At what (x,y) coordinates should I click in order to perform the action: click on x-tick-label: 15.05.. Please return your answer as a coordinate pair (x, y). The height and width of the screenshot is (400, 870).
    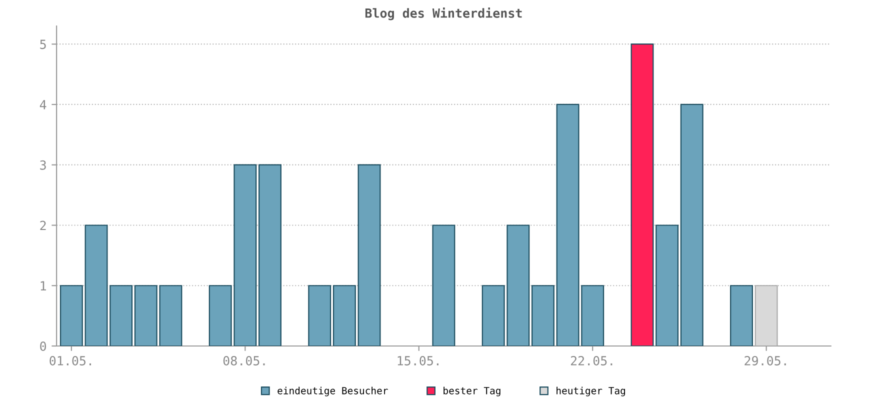
    Looking at the image, I should click on (418, 361).